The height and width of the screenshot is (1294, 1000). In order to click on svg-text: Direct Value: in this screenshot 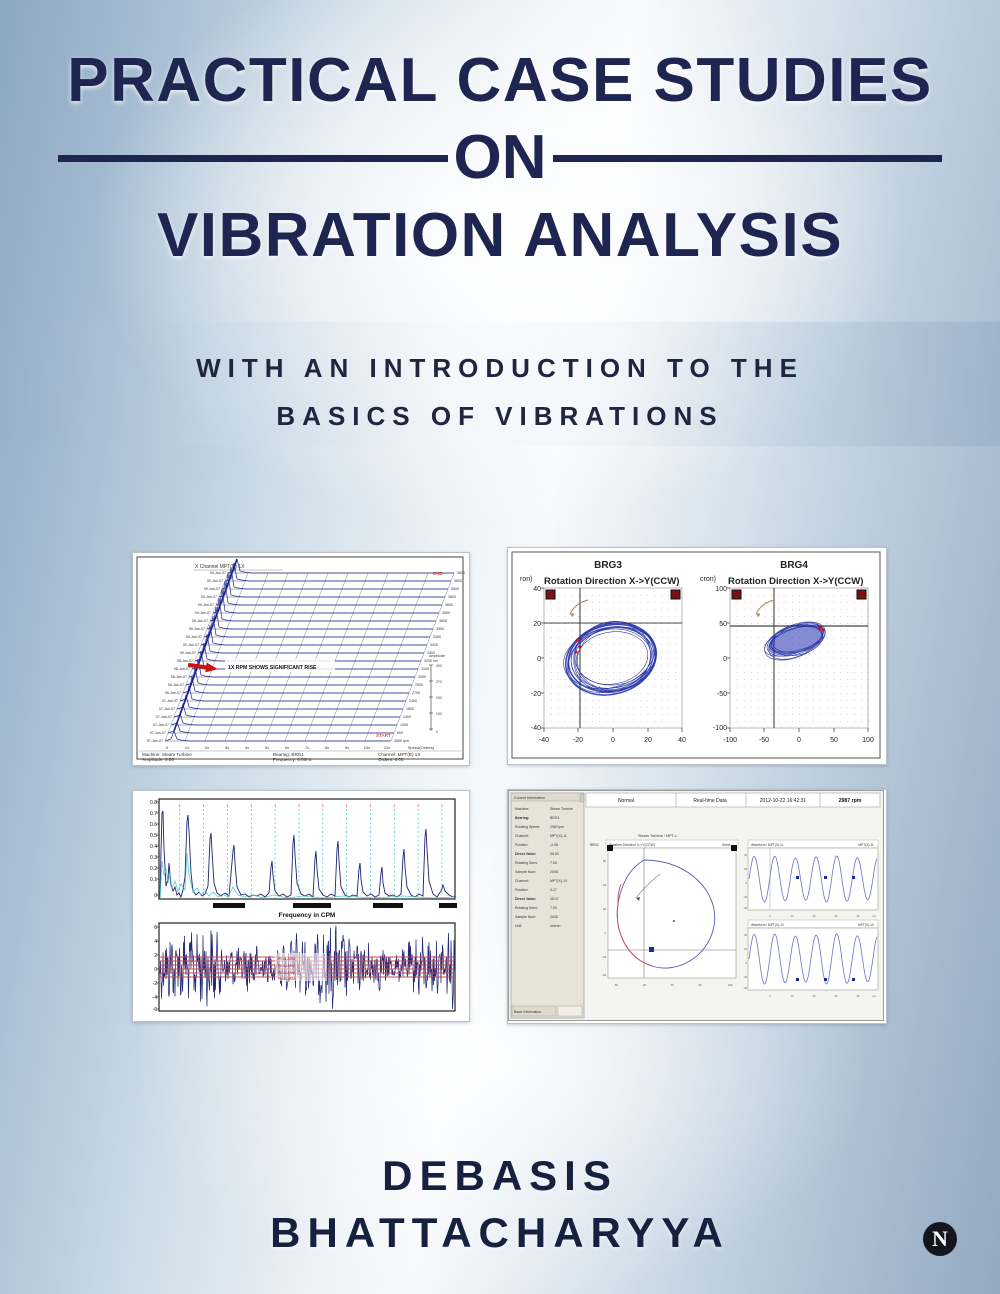, I will do `click(525, 899)`.